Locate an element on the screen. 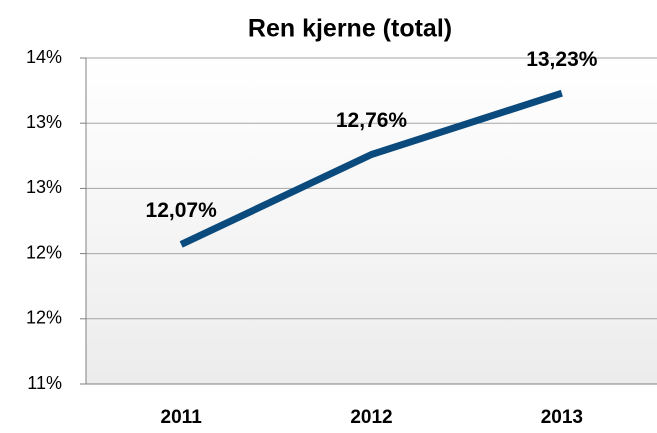 Image resolution: width=657 pixels, height=433 pixels. y-tick-label: 14% is located at coordinates (44, 57).